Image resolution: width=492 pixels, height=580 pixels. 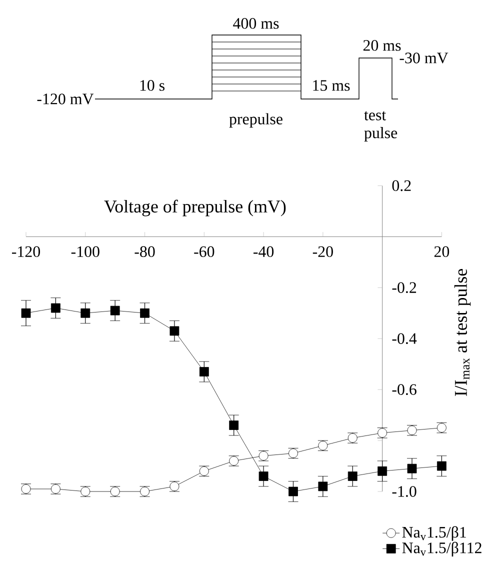 I want to click on text: 15 ms, so click(x=331, y=85).